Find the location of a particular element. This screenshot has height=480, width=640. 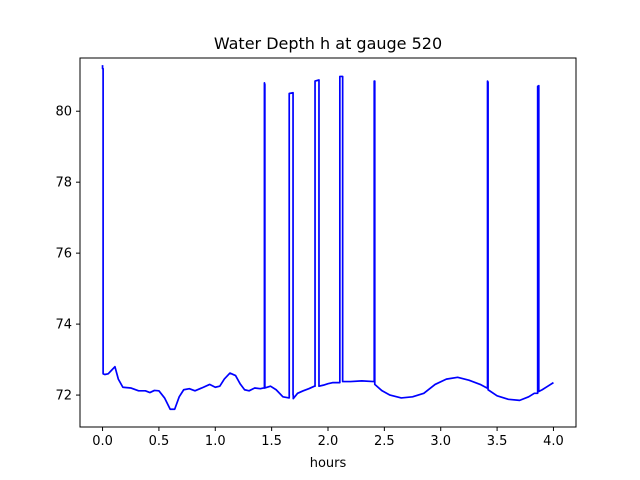

x-tick-label: 0.0 is located at coordinates (102, 441).